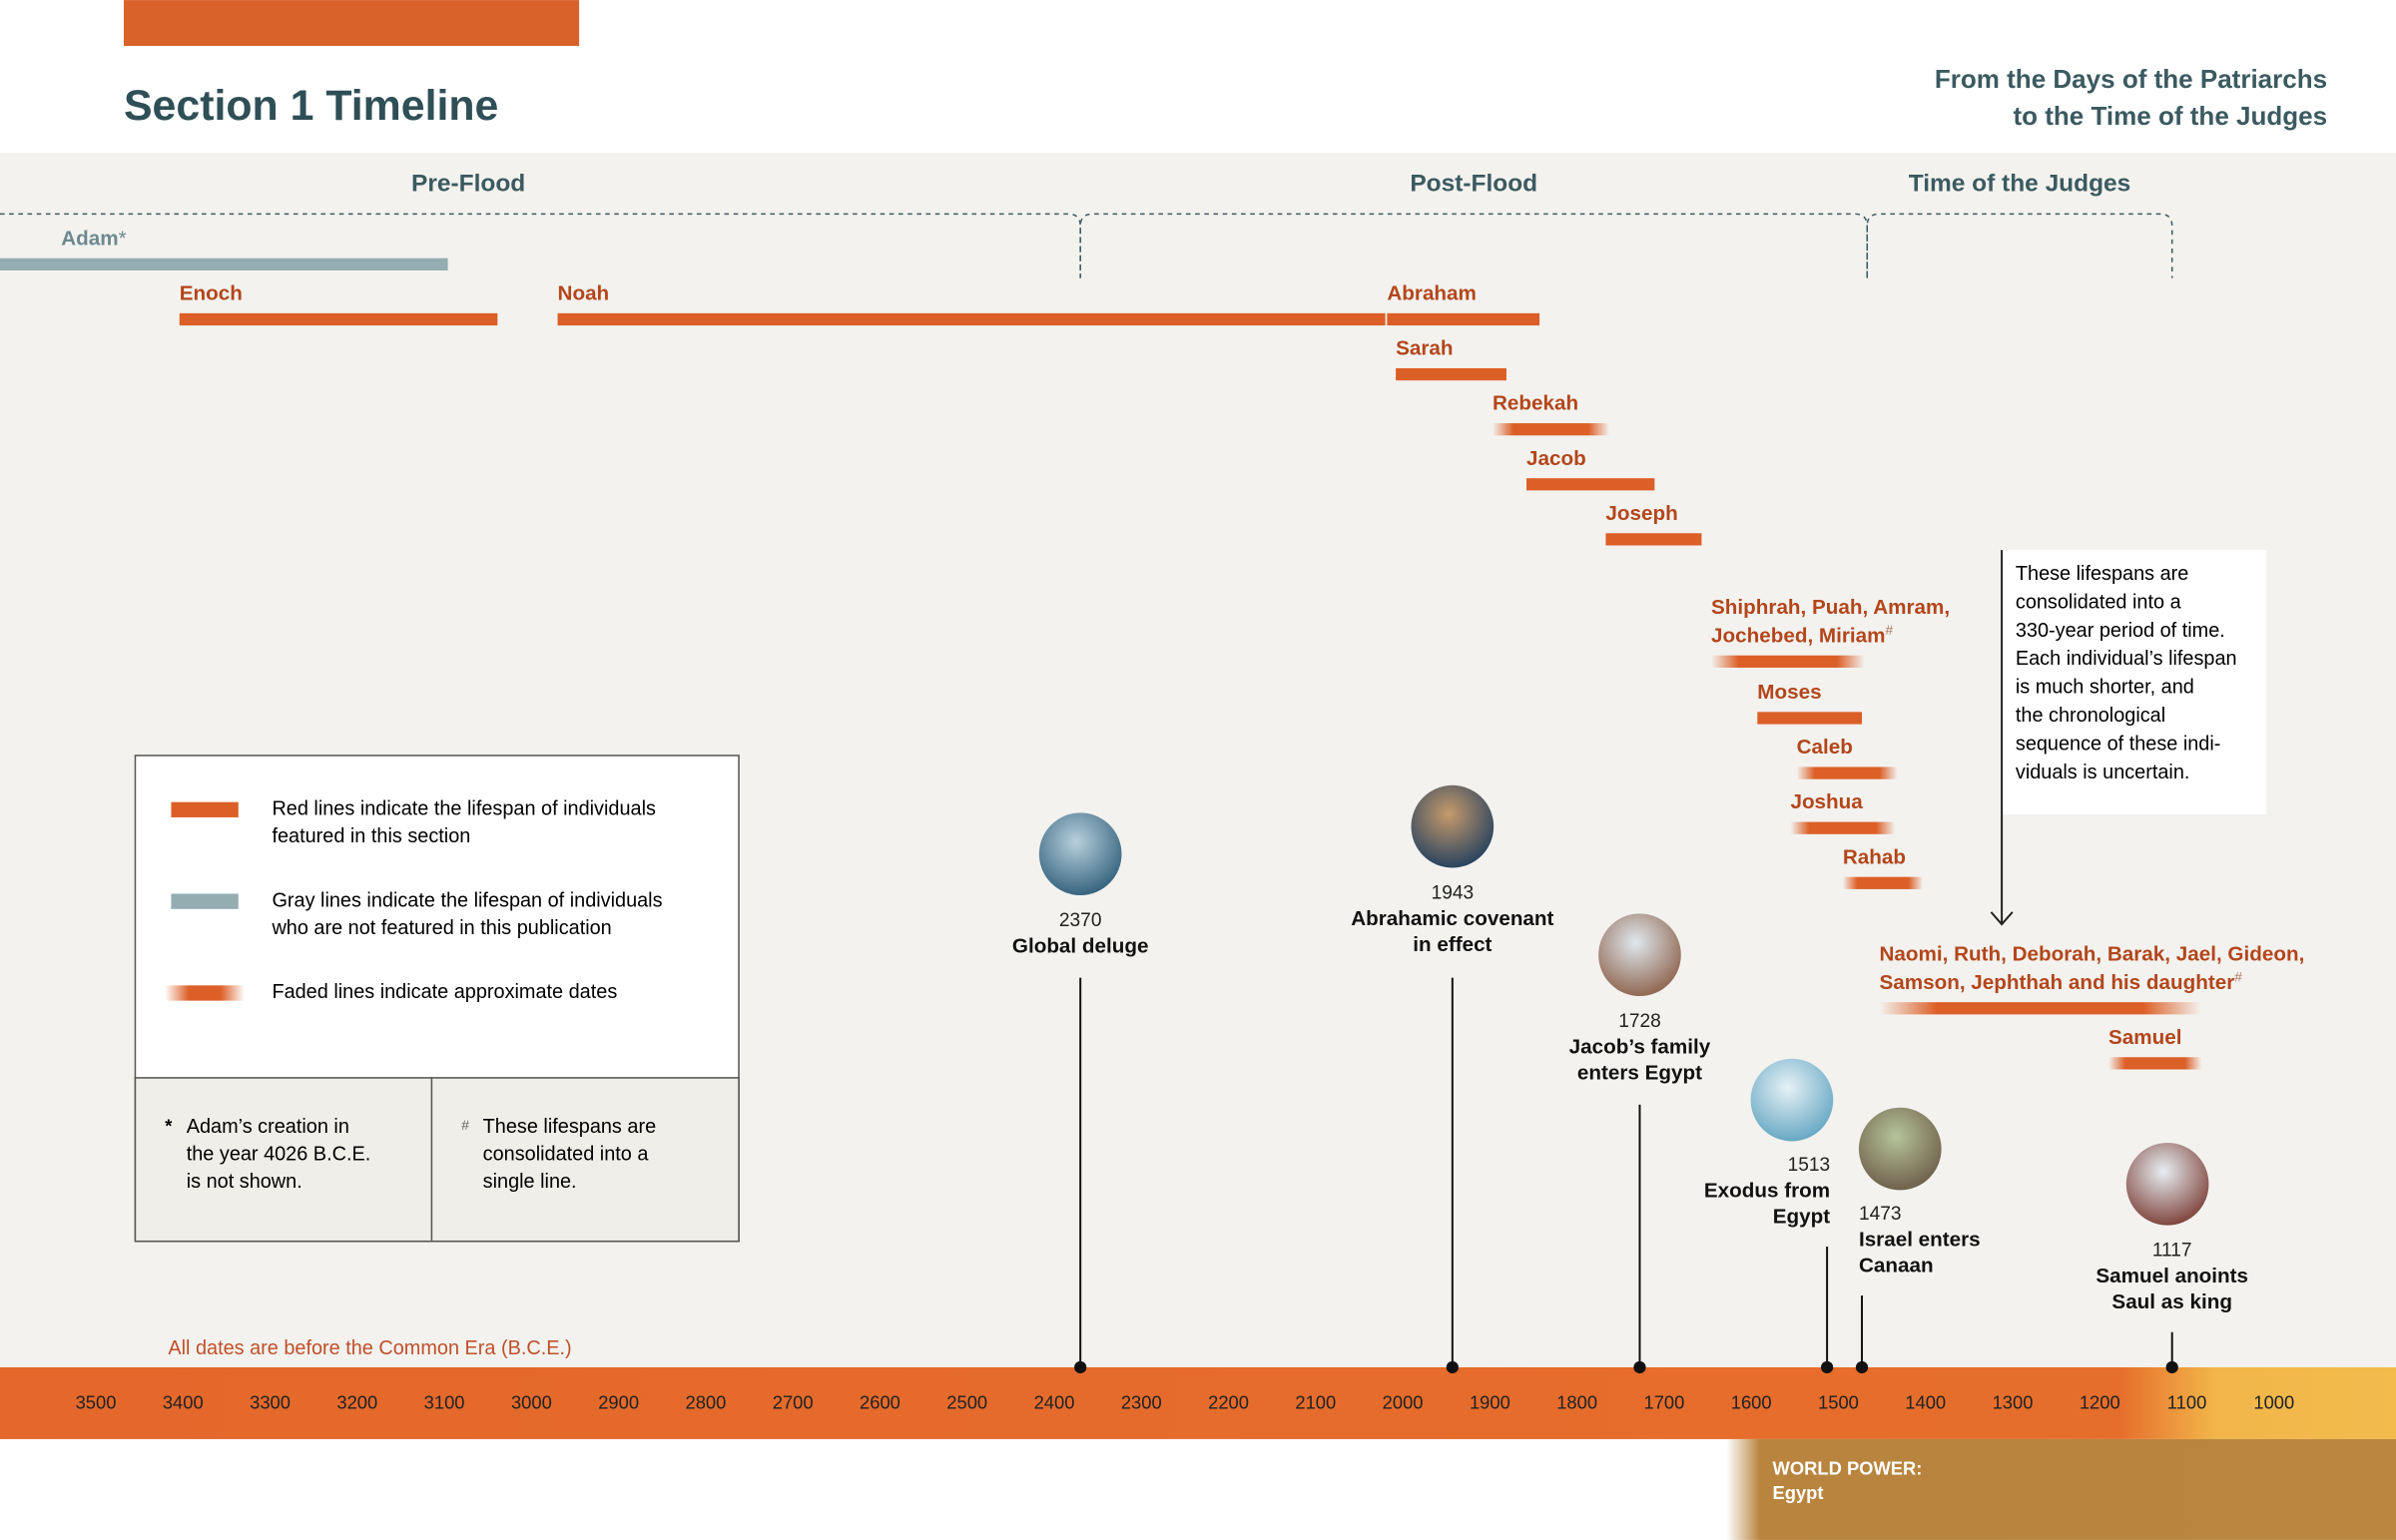 This screenshot has height=1540, width=2396. What do you see at coordinates (1054, 1402) in the screenshot?
I see `x-tick-label: 2400` at bounding box center [1054, 1402].